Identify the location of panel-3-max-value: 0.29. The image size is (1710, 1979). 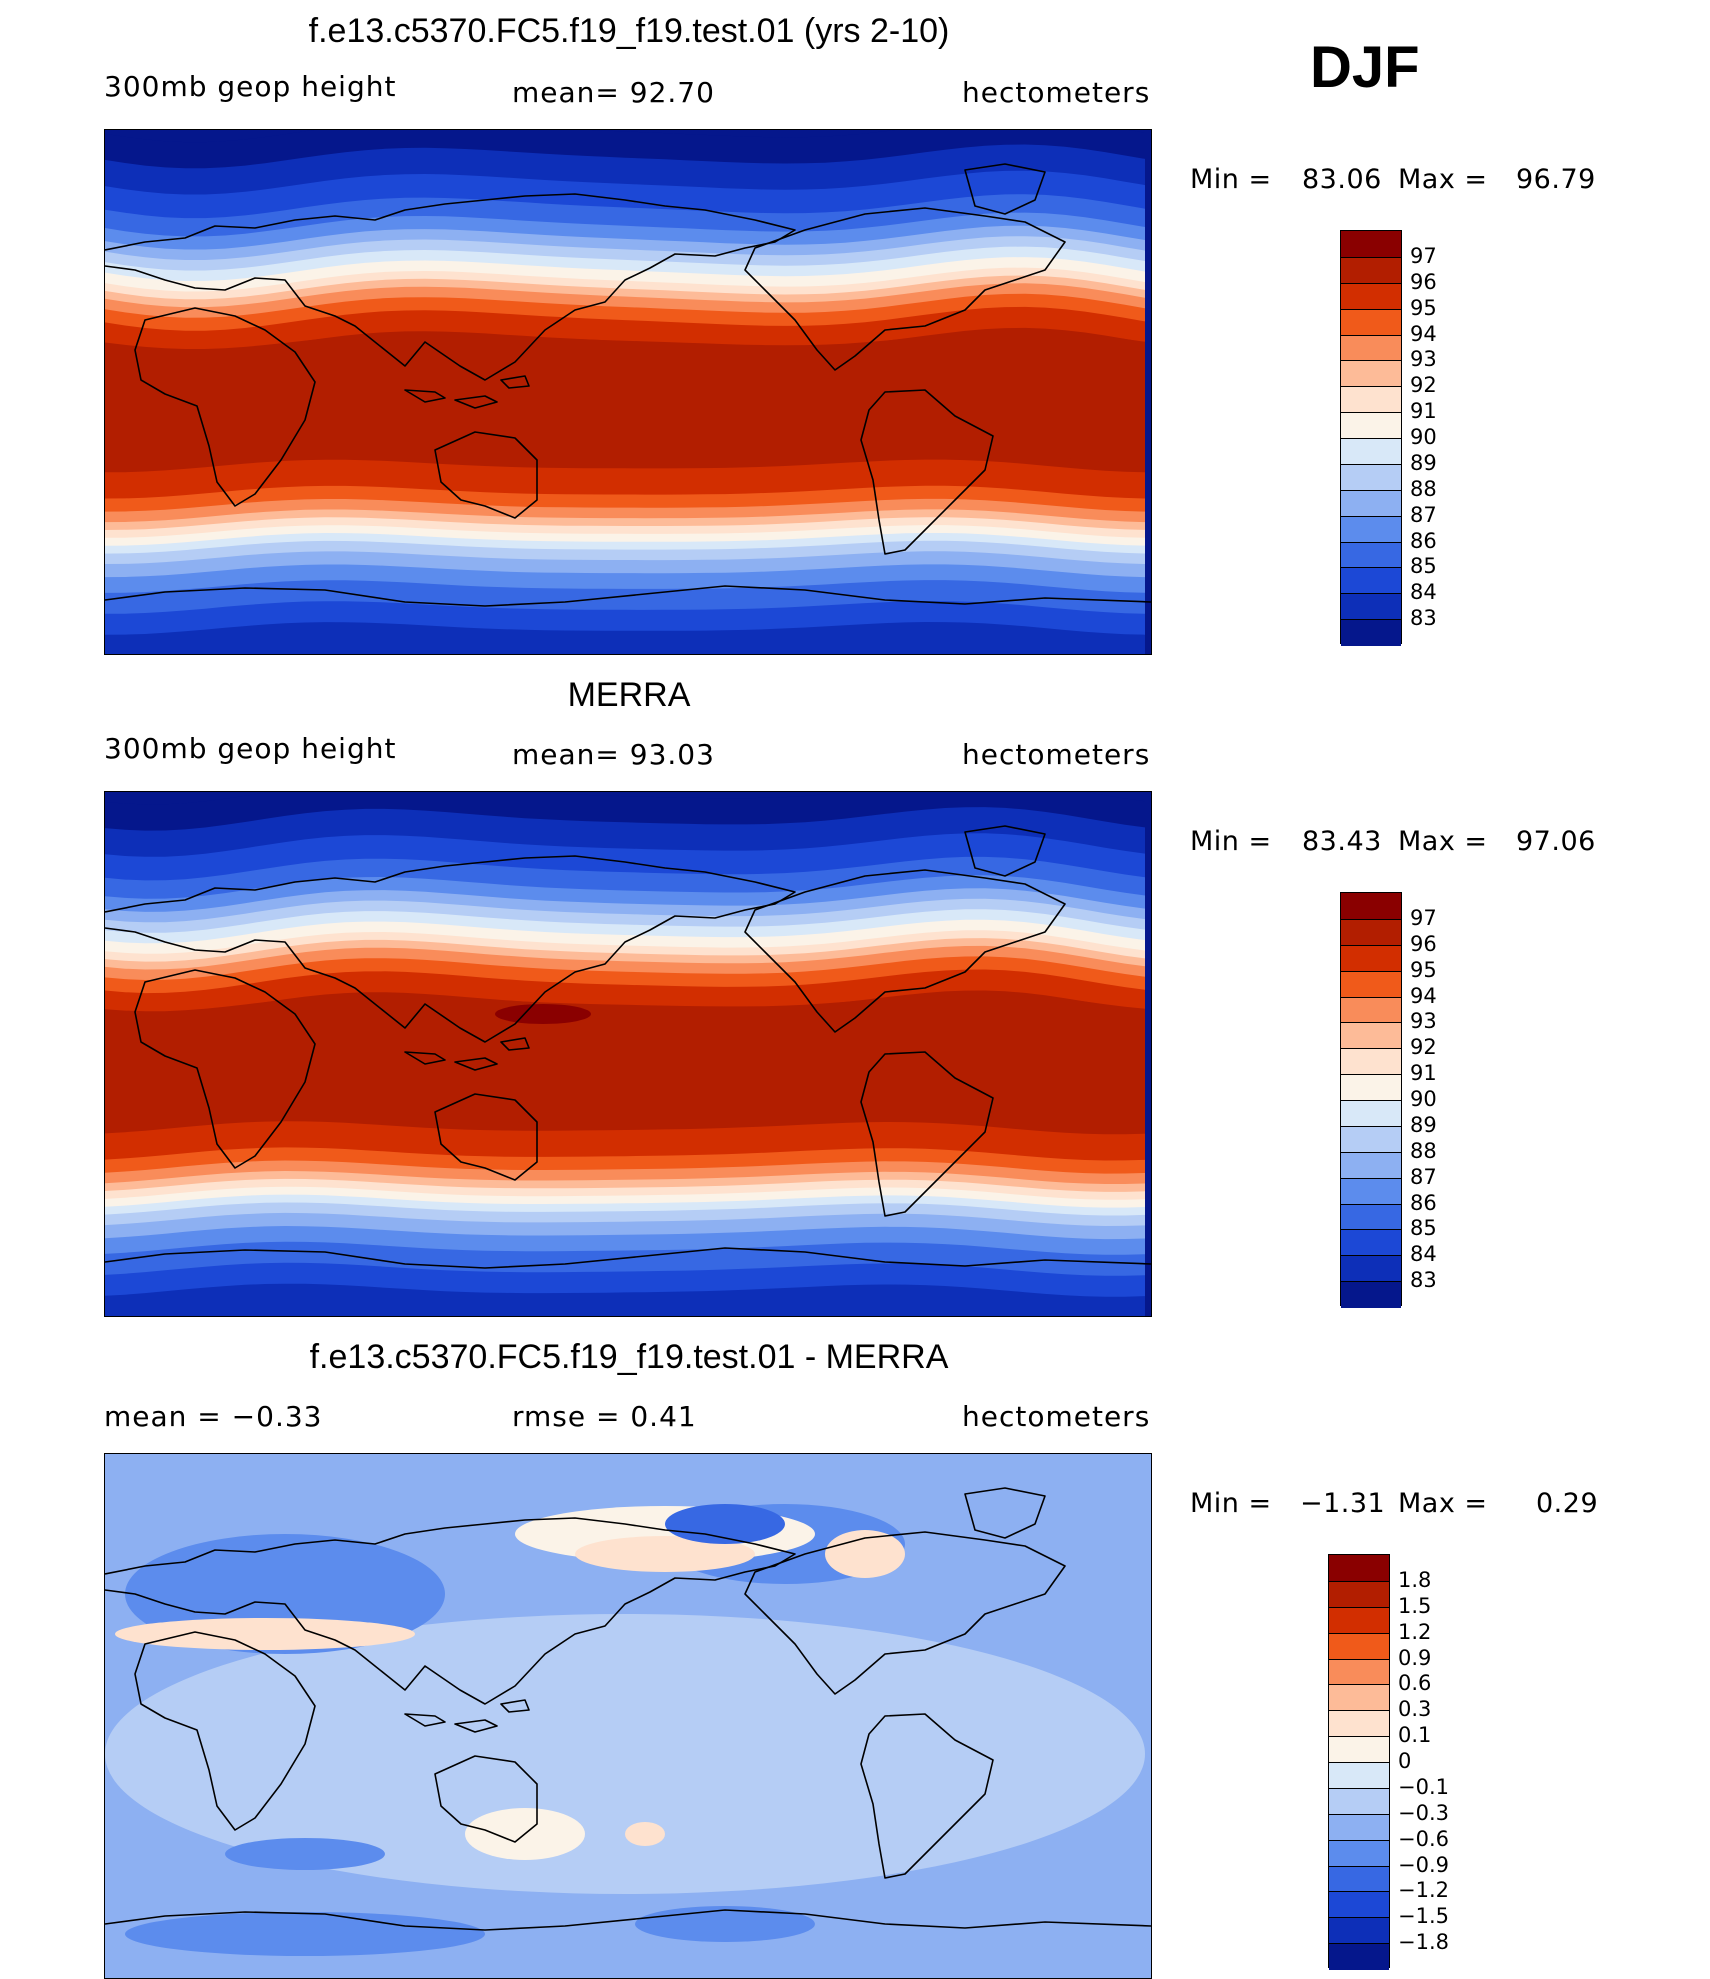
(1567, 1503).